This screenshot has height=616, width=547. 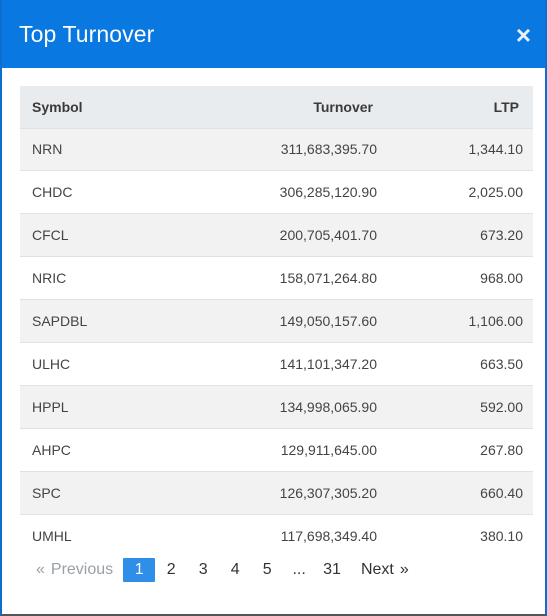 I want to click on cell-turnover: 129,911,645.00, so click(x=285, y=449).